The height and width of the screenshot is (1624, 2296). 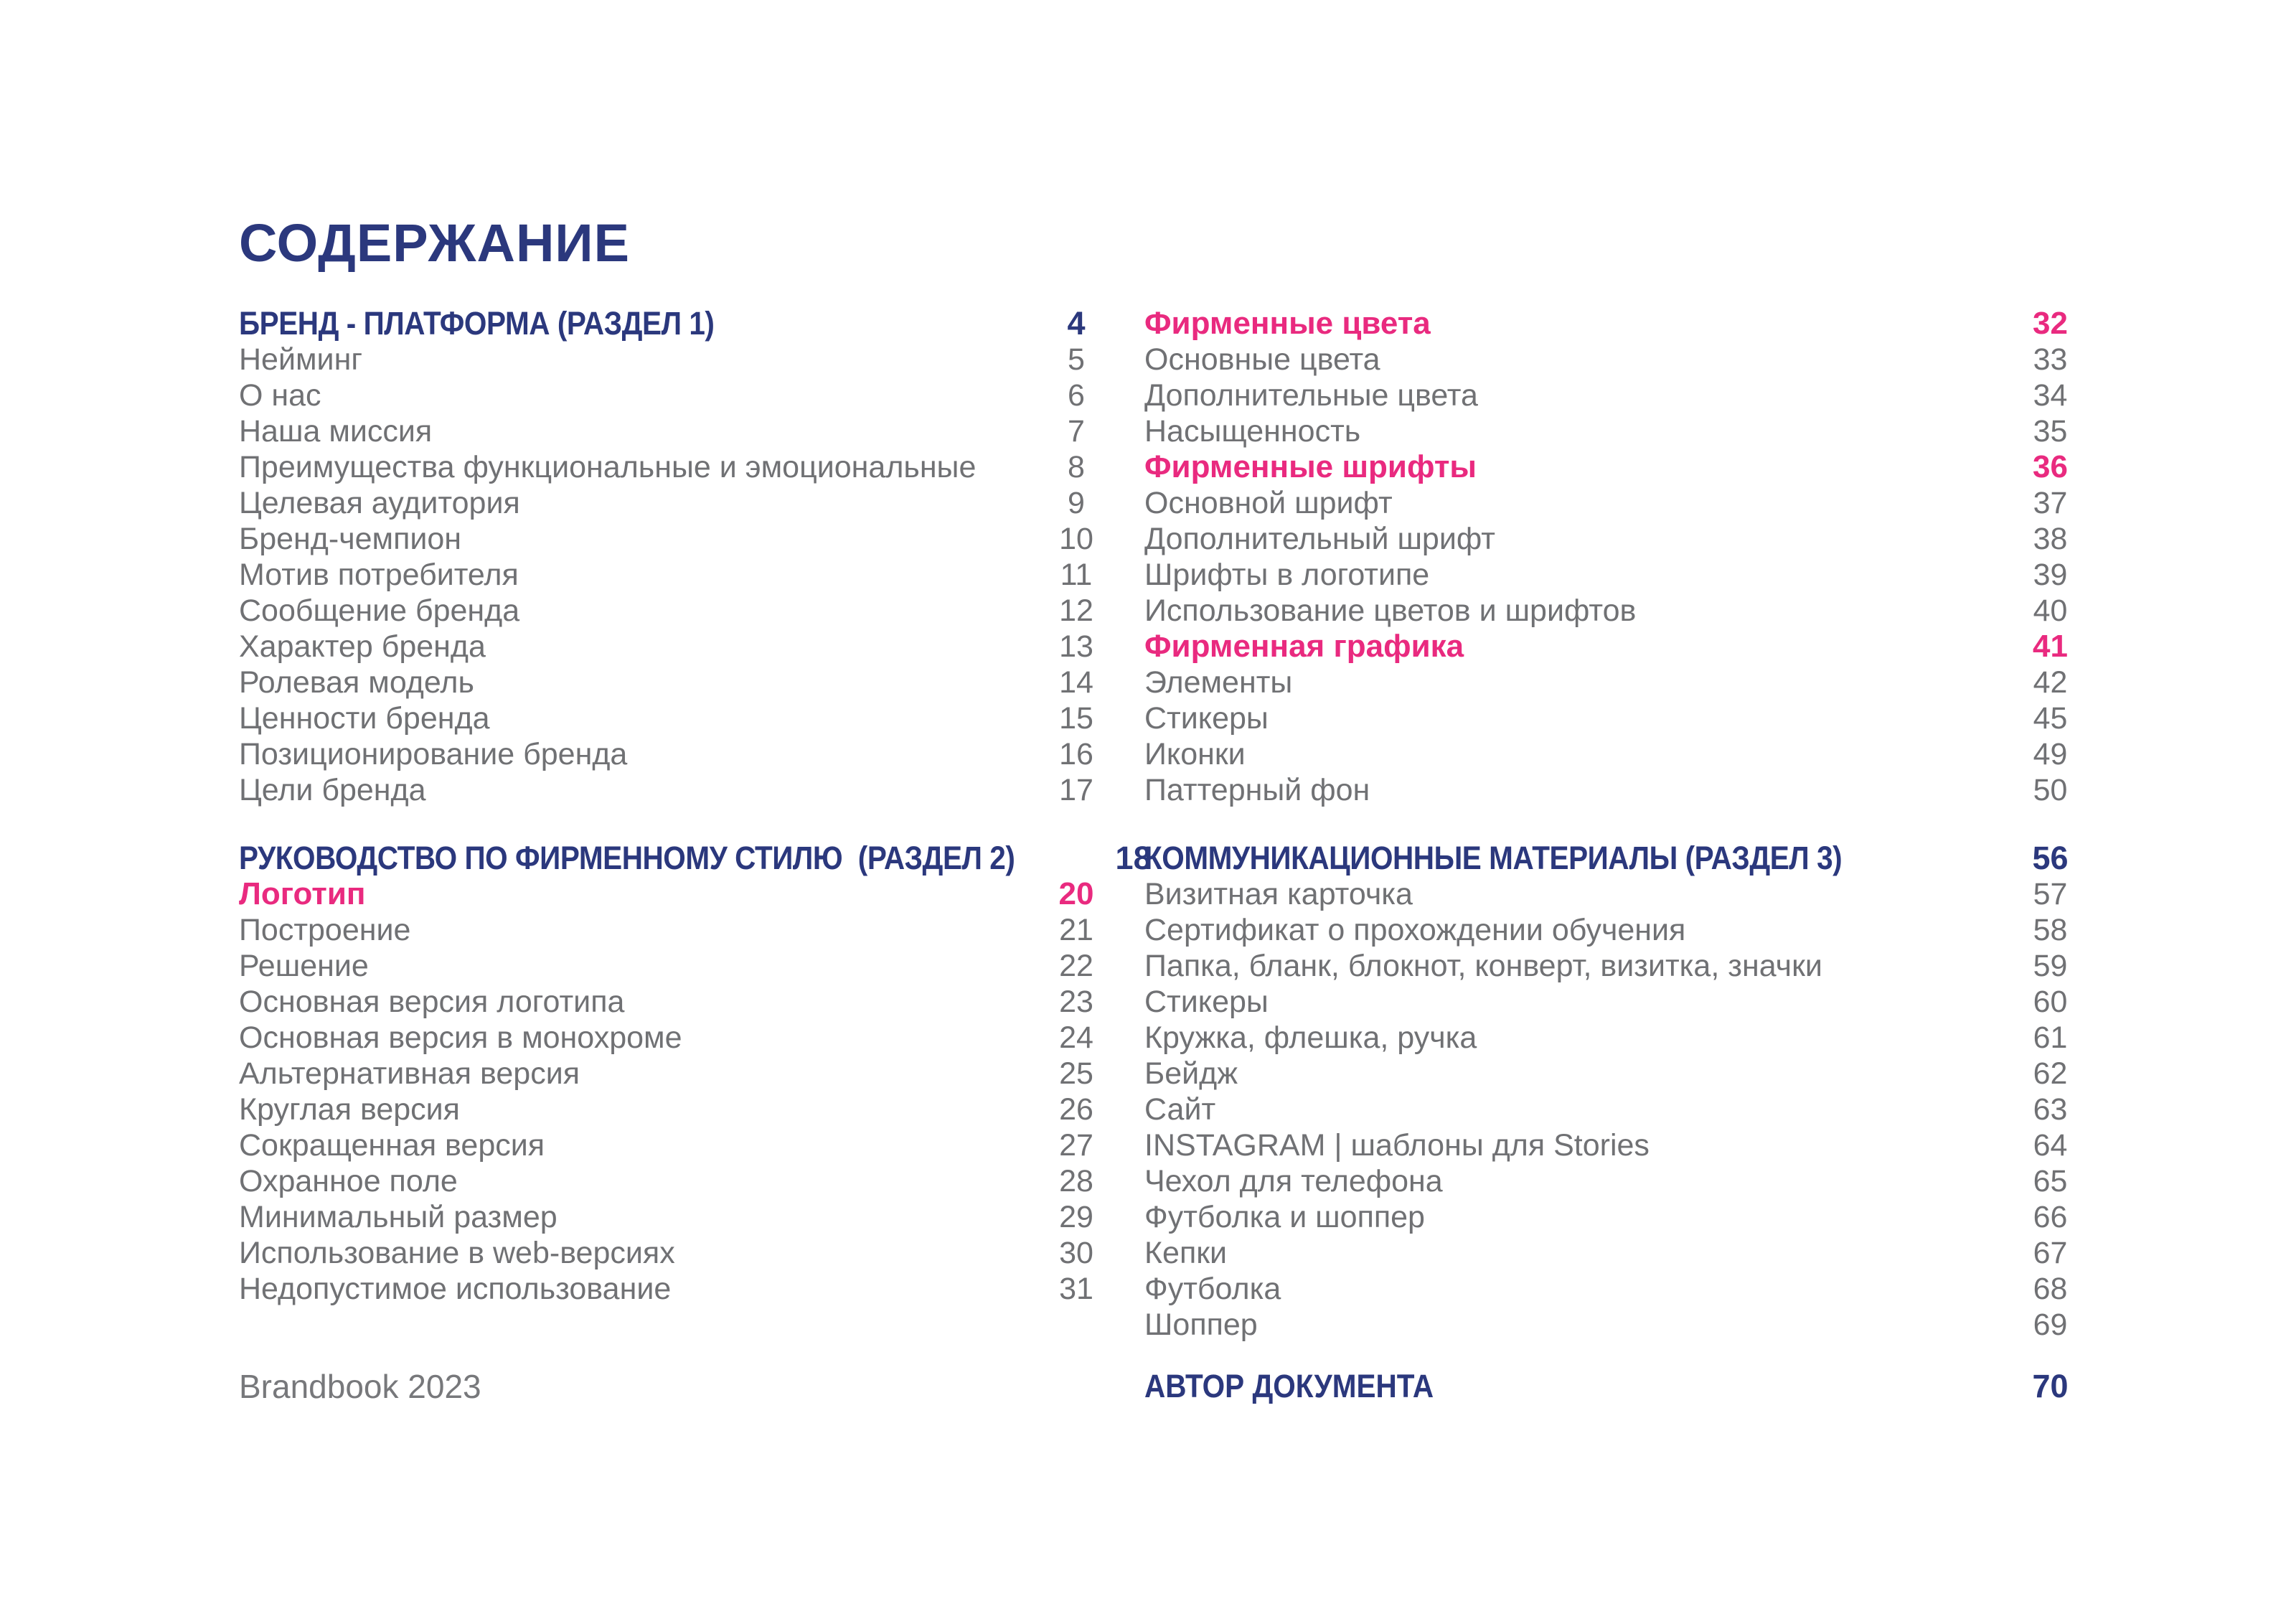 I want to click on toc-entry-page-number: 26, so click(x=1076, y=1109).